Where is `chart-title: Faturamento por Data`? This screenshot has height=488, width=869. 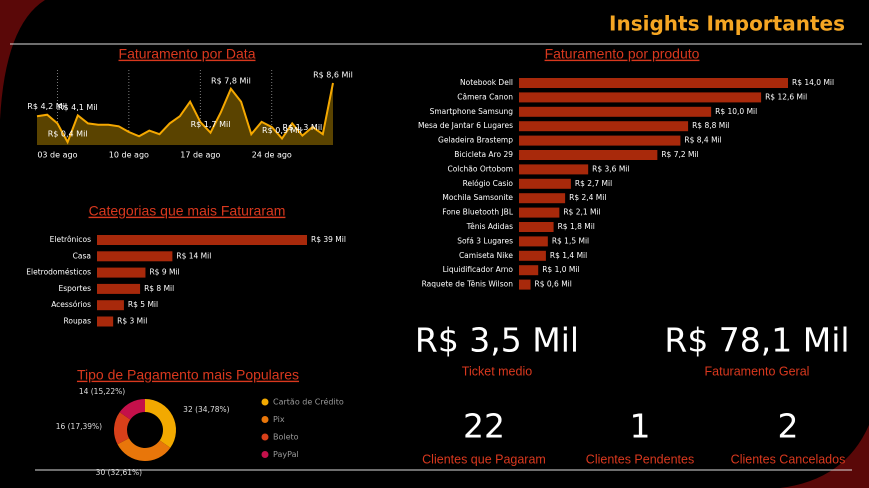 chart-title: Faturamento por Data is located at coordinates (187, 54).